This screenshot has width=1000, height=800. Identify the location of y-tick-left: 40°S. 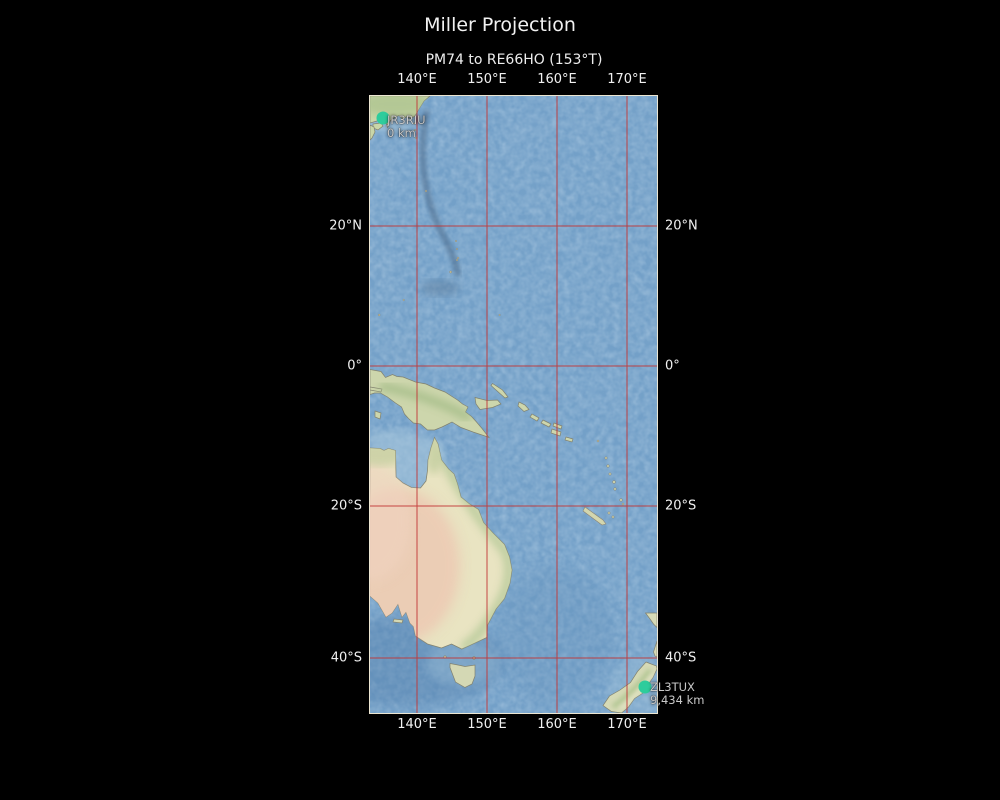
(346, 658).